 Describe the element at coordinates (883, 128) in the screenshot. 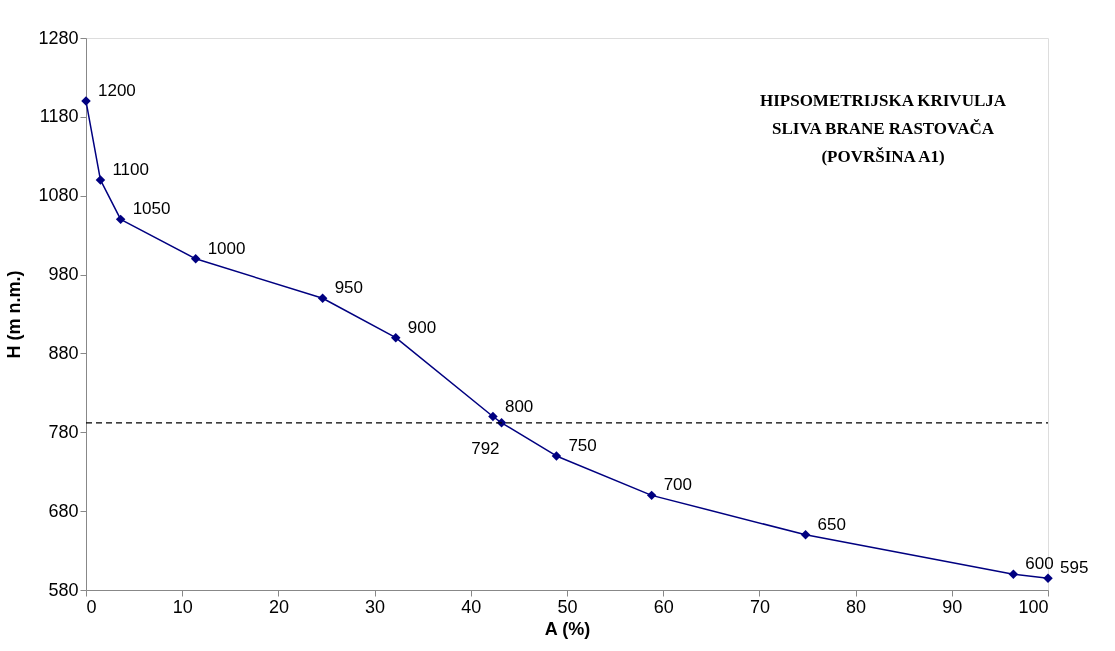

I see `text: HIPSOMETRIJSKA KRIVULJA SLIVA BRANE RASTOVAČA (POVRŠINA A1)` at that location.